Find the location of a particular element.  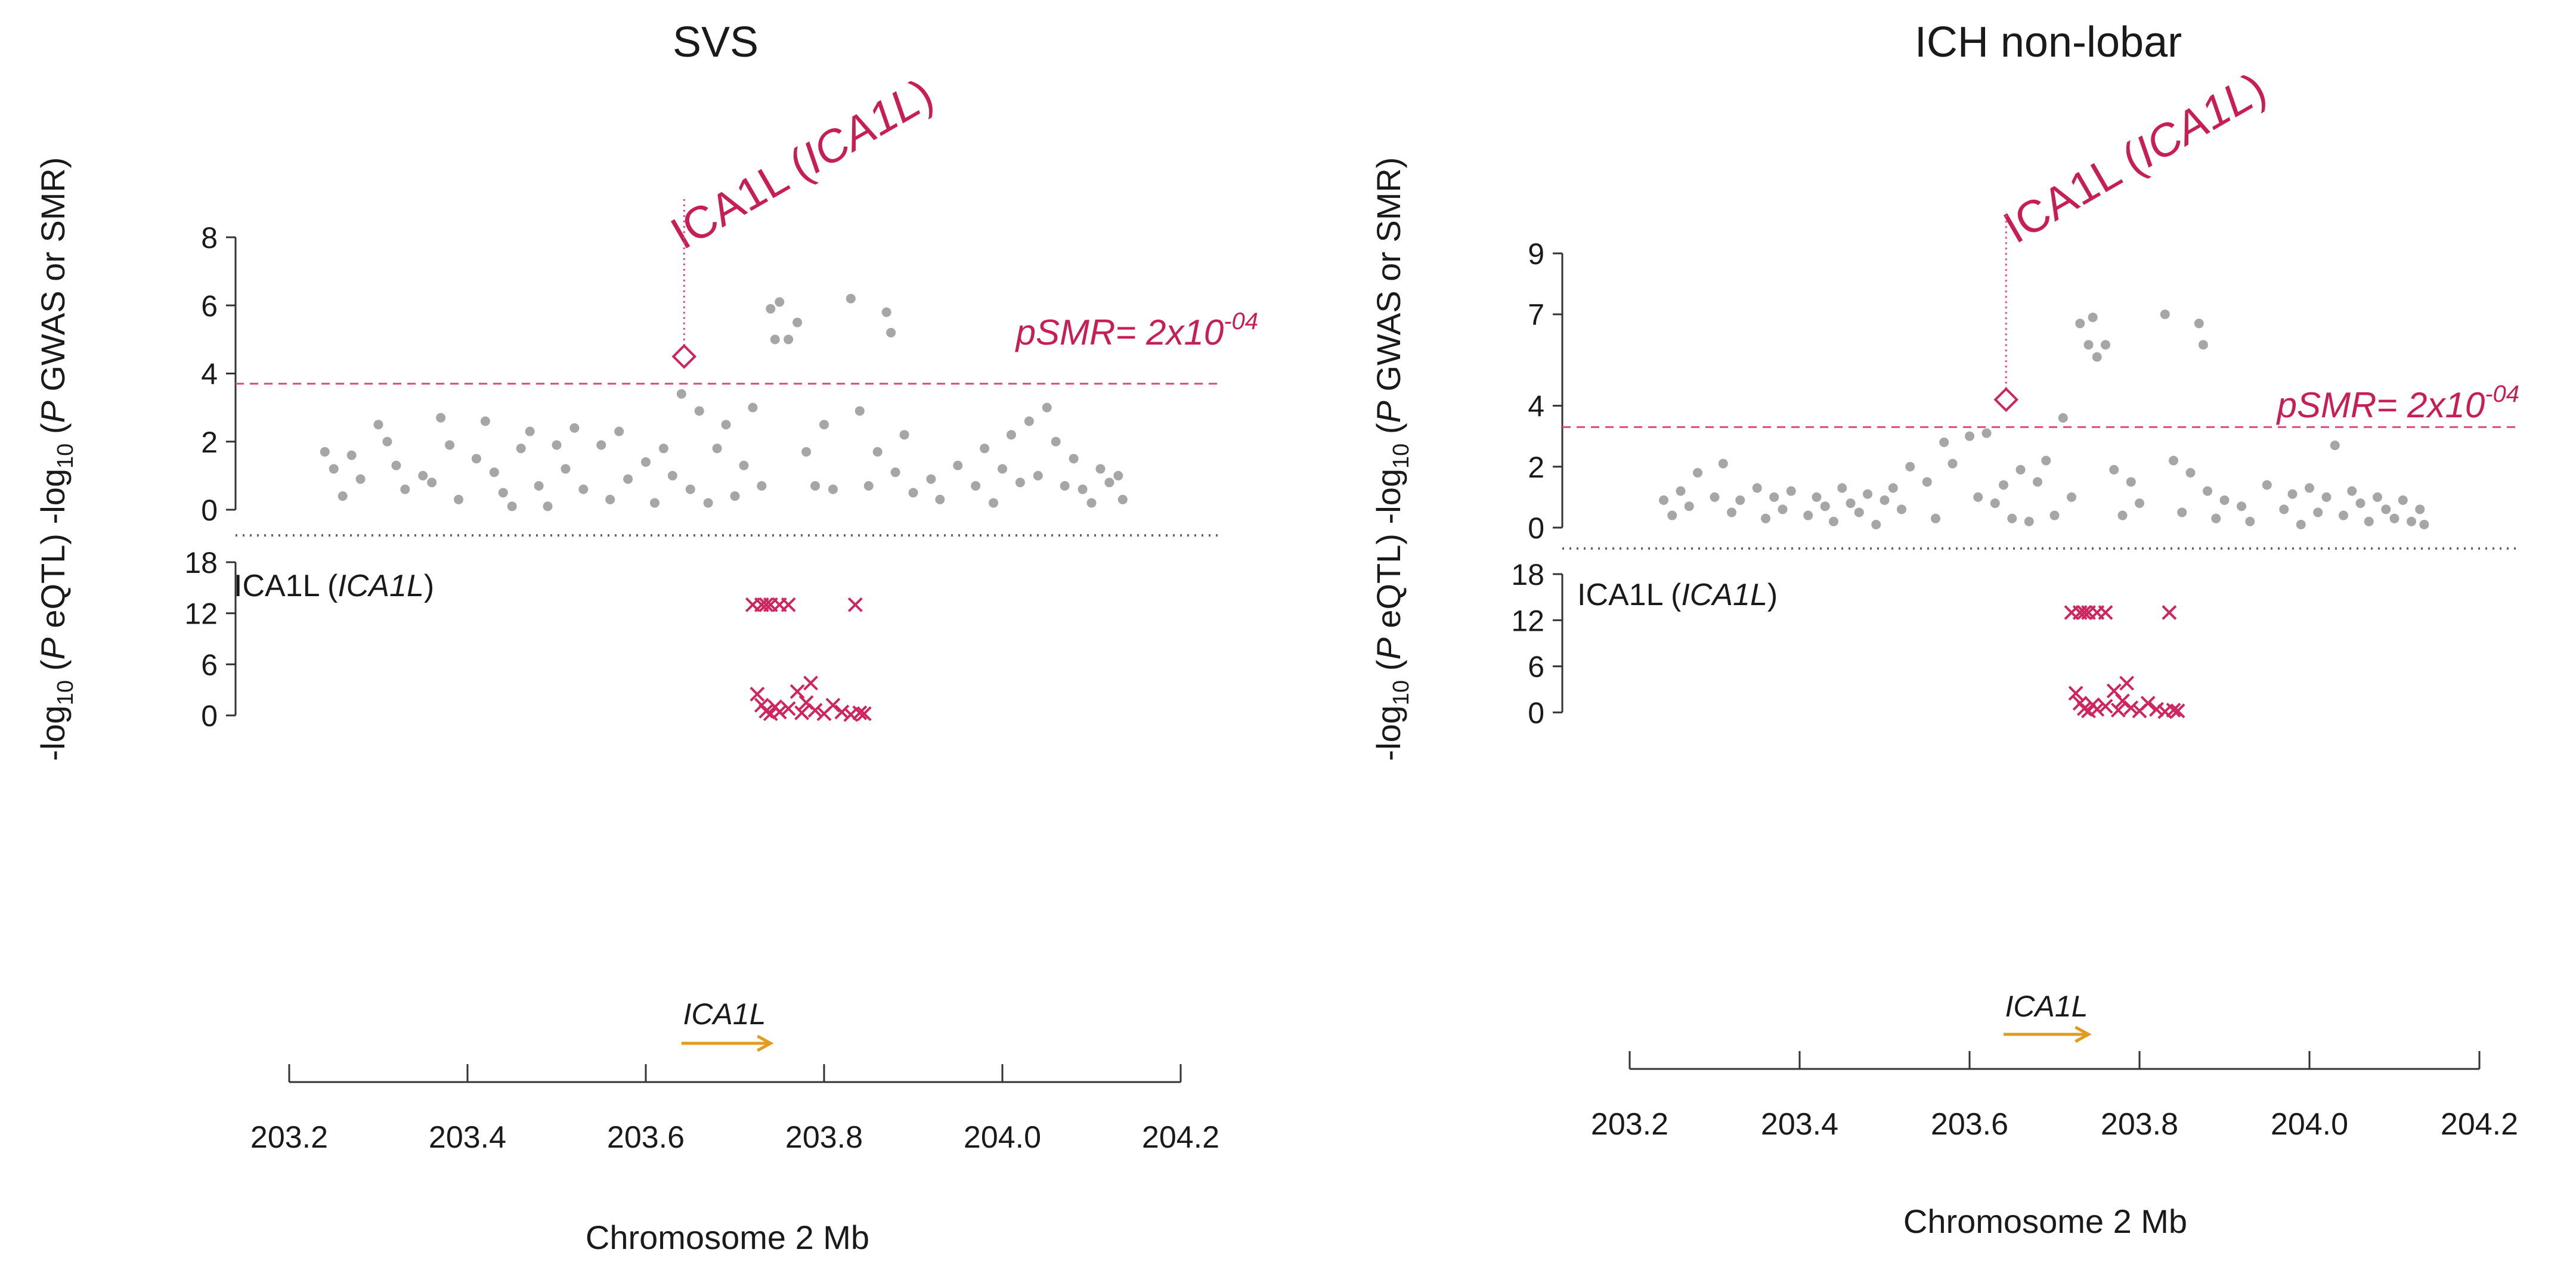

gwas-y-axis: 0 2 4 6 8 is located at coordinates (219, 374).